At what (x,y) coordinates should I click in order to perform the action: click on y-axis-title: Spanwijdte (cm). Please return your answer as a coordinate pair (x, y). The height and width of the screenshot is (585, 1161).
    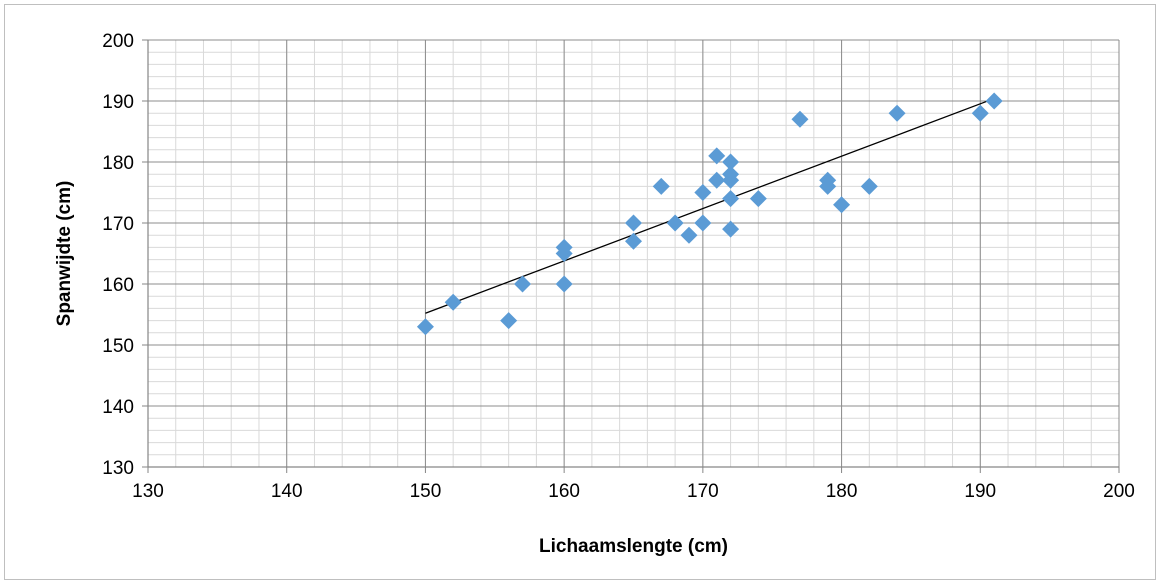
    Looking at the image, I should click on (64, 254).